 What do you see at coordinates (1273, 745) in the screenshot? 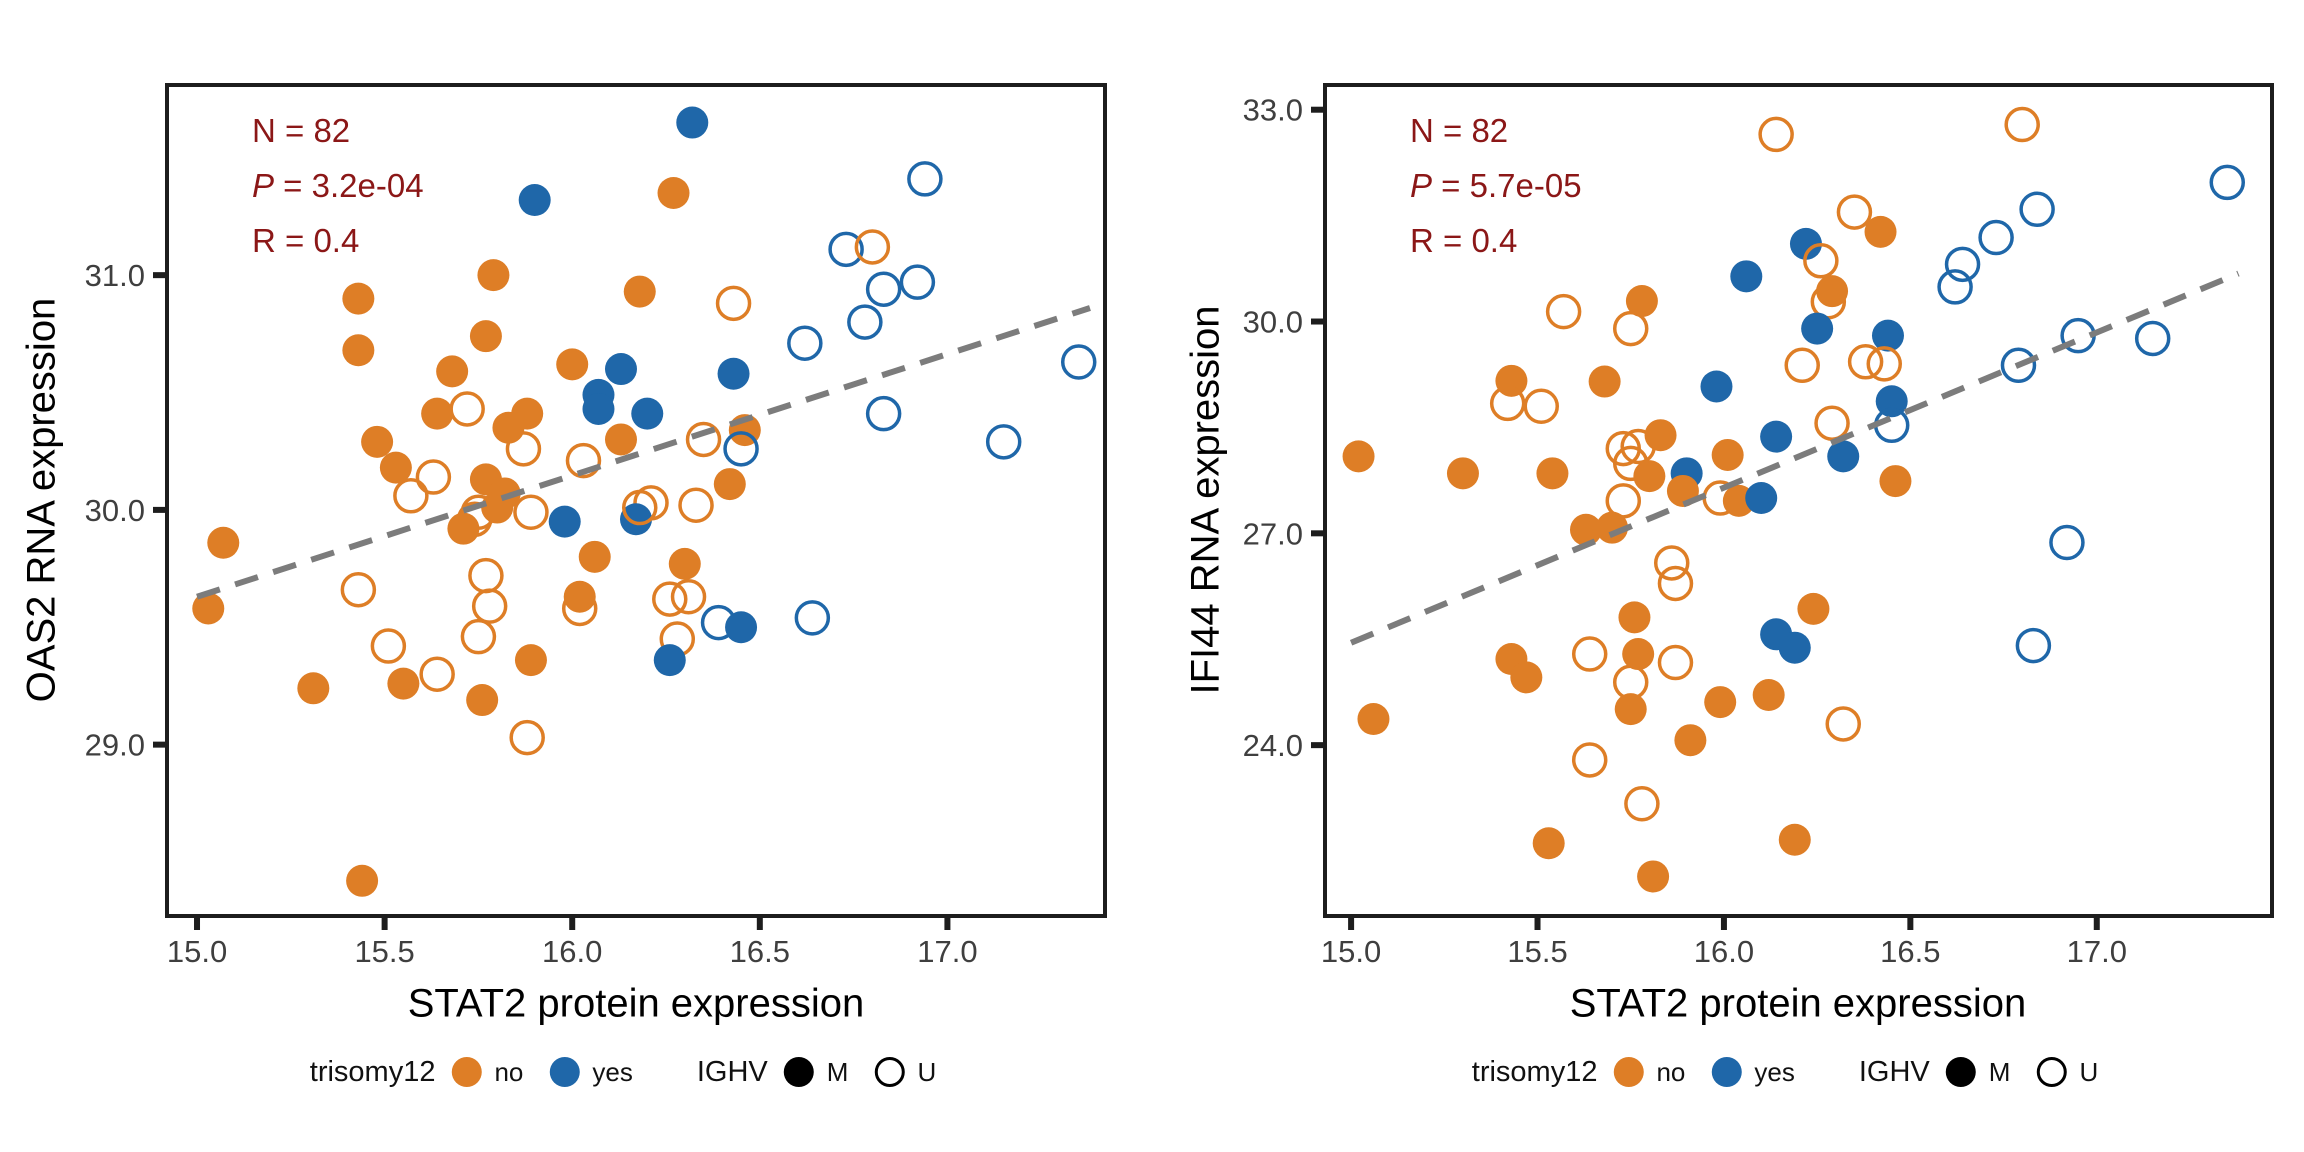
I see `y-tick-label: 24.0` at bounding box center [1273, 745].